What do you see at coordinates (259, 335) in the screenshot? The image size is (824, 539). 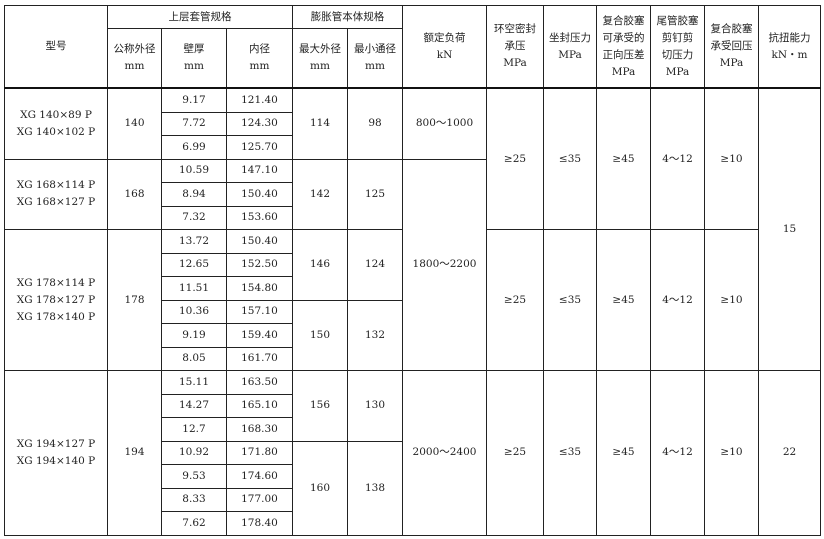 I see `cell-id: 159.40` at bounding box center [259, 335].